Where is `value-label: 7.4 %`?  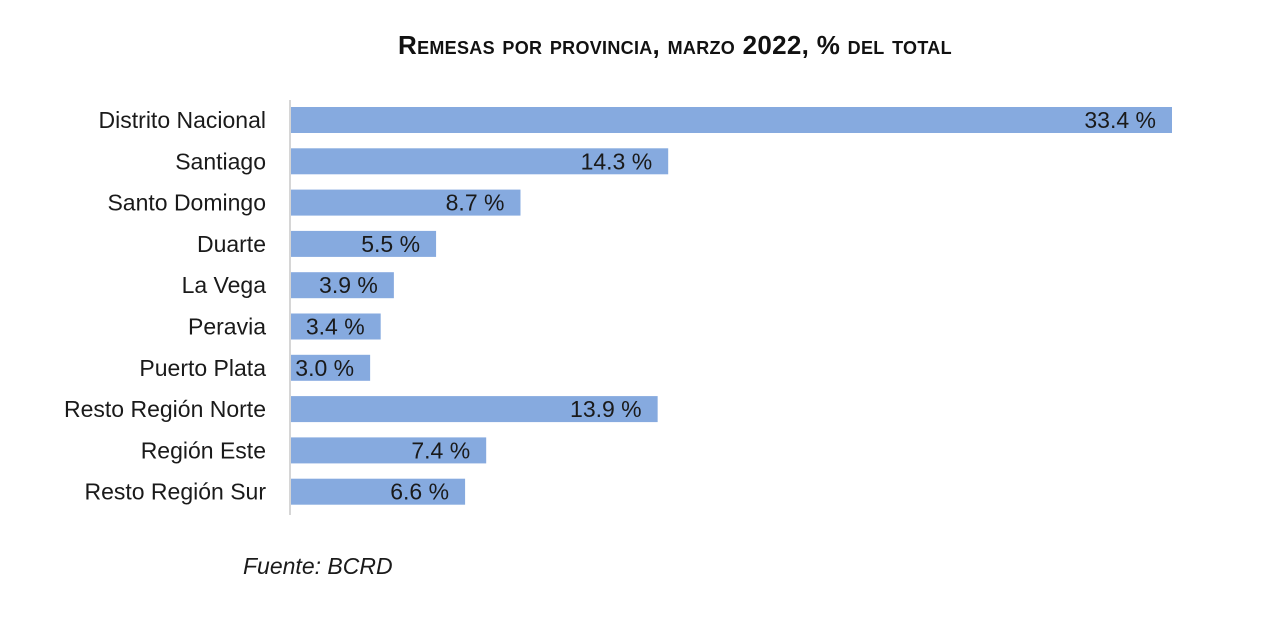
value-label: 7.4 % is located at coordinates (440, 450).